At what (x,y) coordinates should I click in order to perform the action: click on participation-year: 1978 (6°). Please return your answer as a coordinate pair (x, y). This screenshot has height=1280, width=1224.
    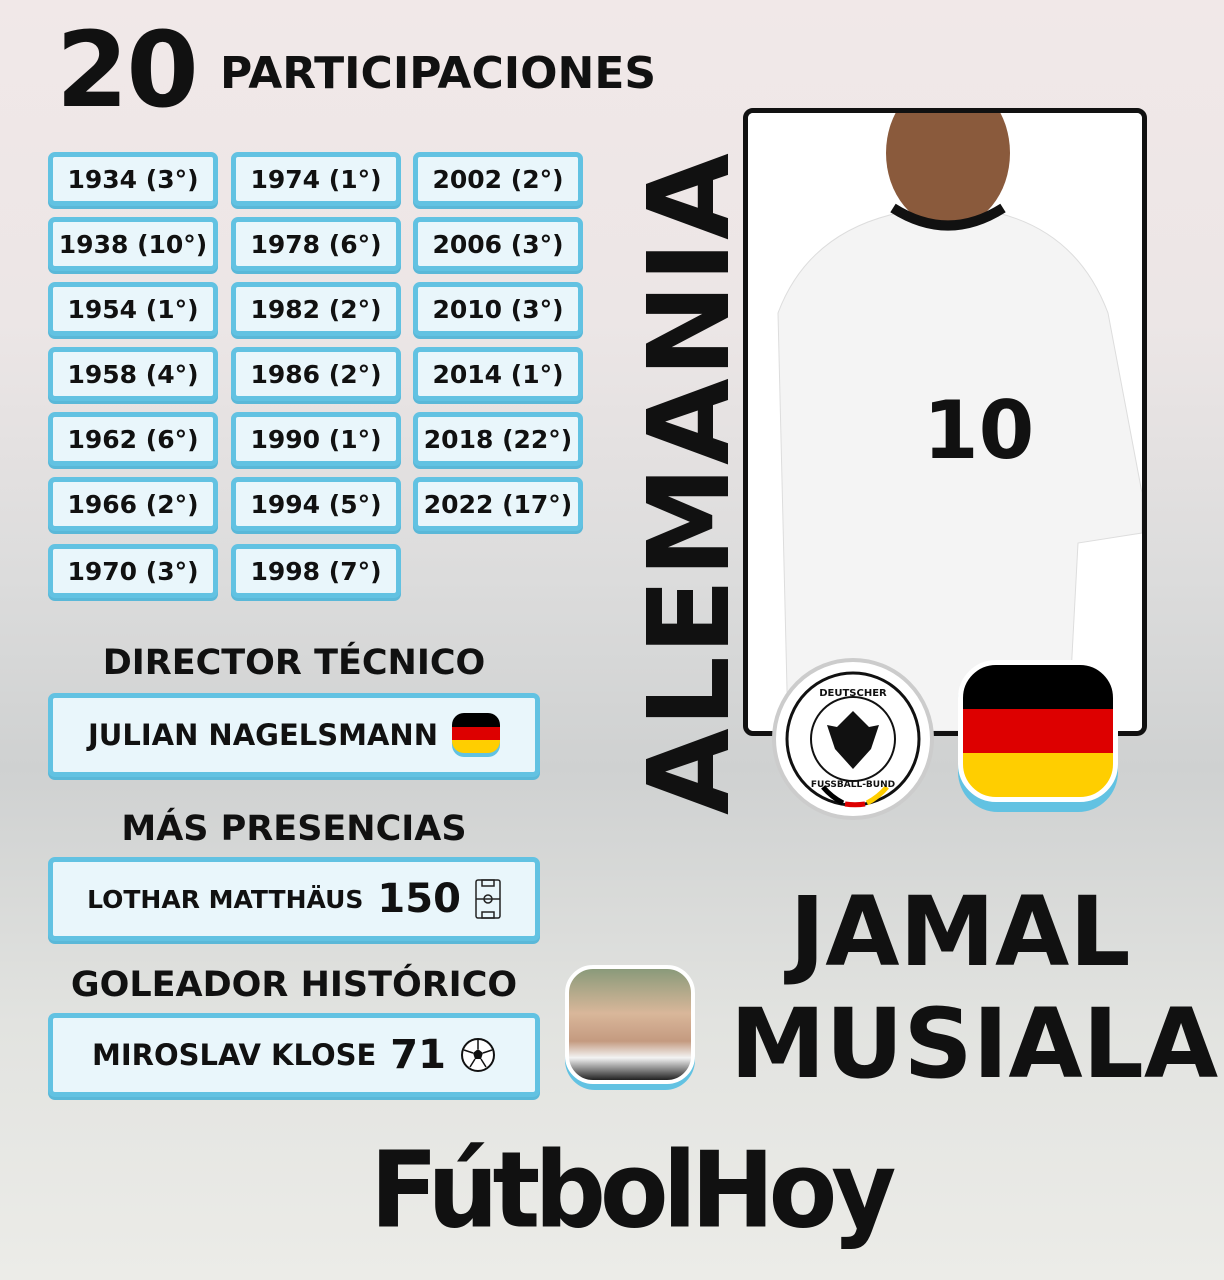
    Looking at the image, I should click on (316, 244).